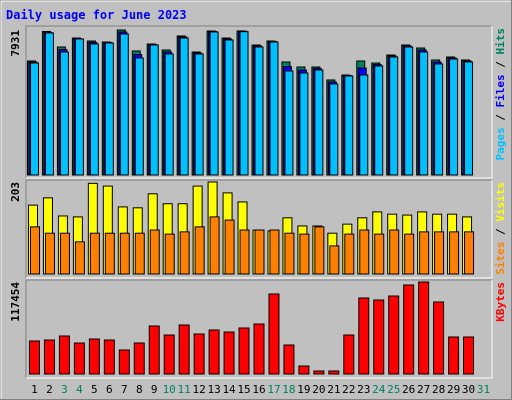  I want to click on x-tick-label: 22, so click(348, 389).